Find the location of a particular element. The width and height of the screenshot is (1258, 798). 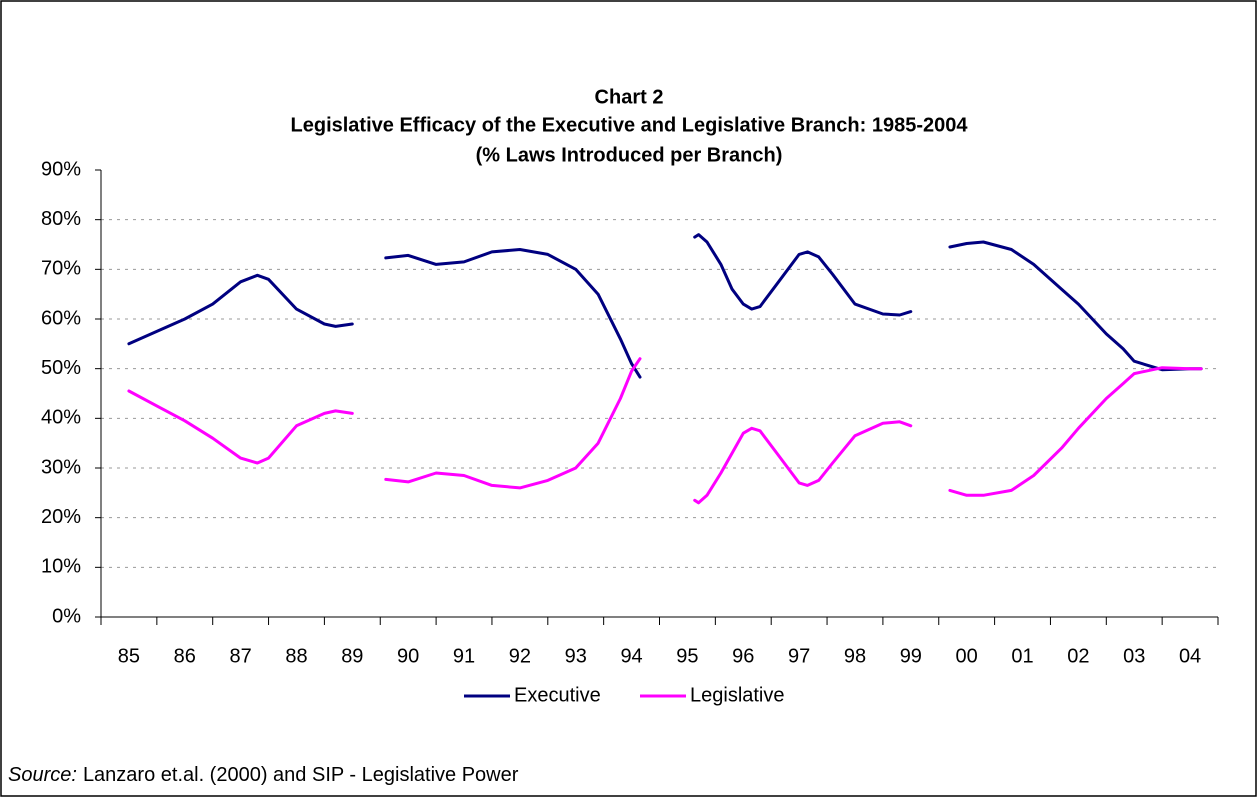

legend-label: Legislative is located at coordinates (737, 695).